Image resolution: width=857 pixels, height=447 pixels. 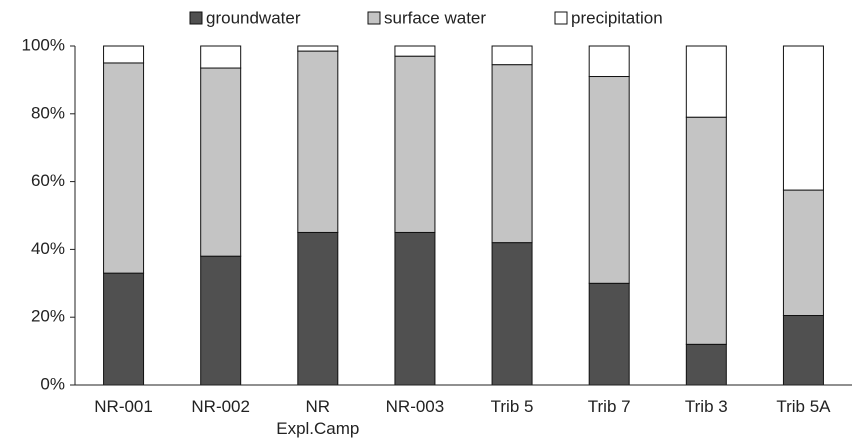 I want to click on x-tick-label: Trib 5A, so click(x=803, y=406).